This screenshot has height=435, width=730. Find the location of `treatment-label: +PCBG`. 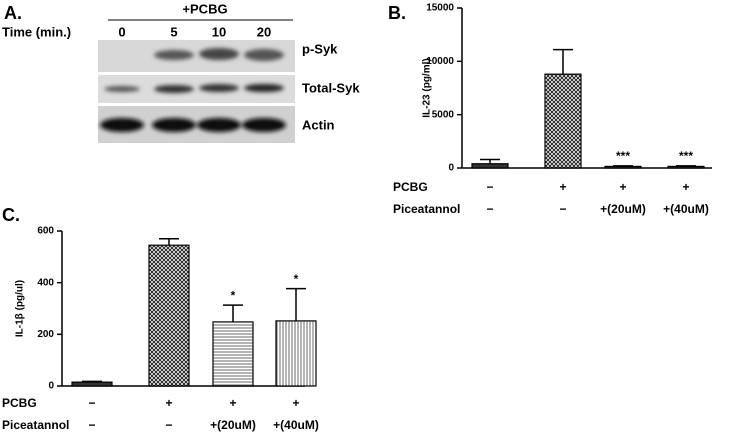

treatment-label: +PCBG is located at coordinates (204, 8).